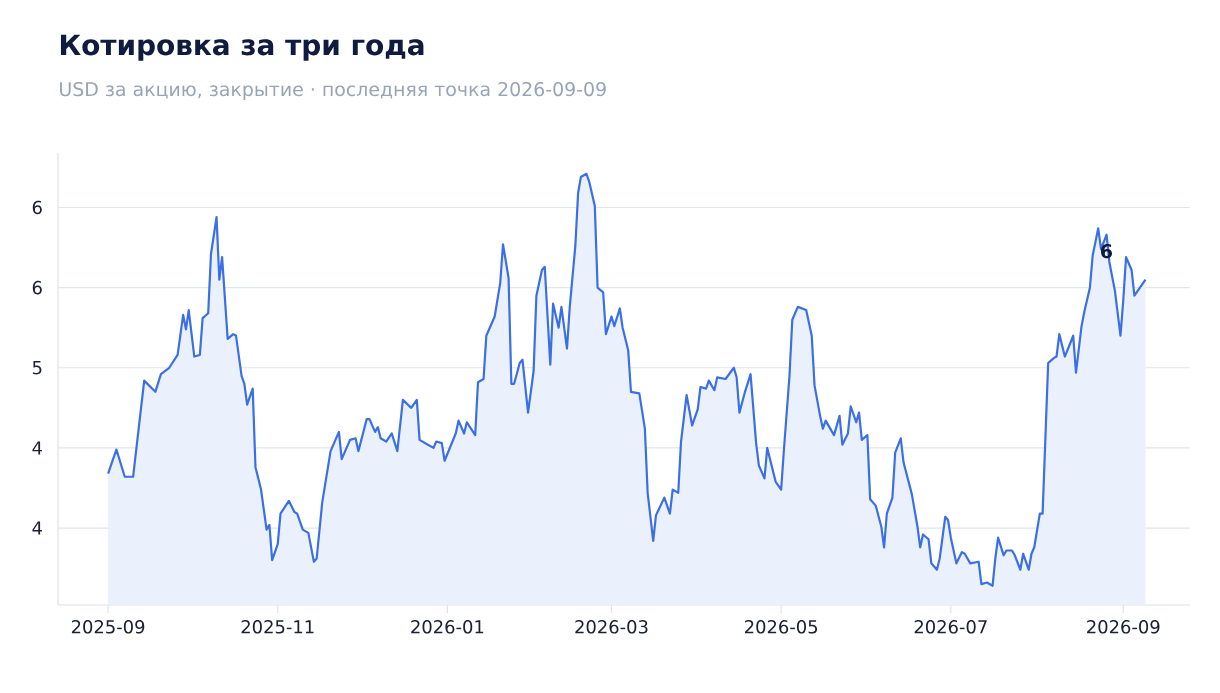 Image resolution: width=1220 pixels, height=693 pixels. What do you see at coordinates (277, 627) in the screenshot?
I see `x-tick-label: 2025-11` at bounding box center [277, 627].